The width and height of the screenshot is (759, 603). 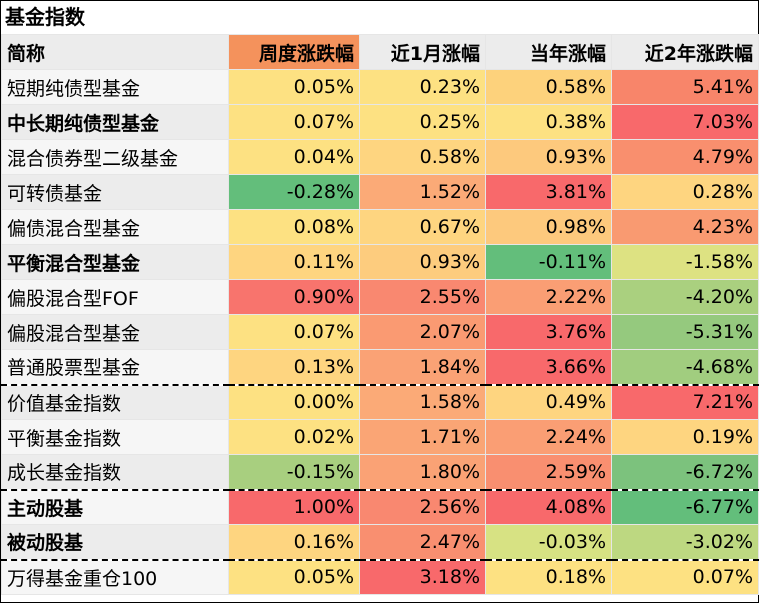 What do you see at coordinates (294, 262) in the screenshot?
I see `weekly-change-cell: 0.11%` at bounding box center [294, 262].